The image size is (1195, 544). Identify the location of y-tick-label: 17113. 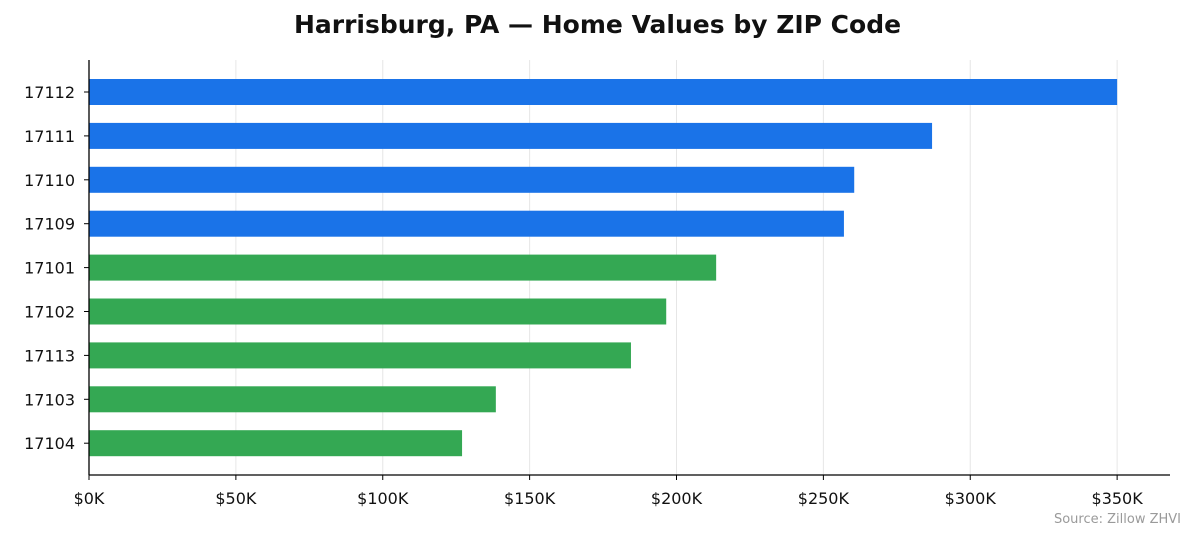
(49, 355).